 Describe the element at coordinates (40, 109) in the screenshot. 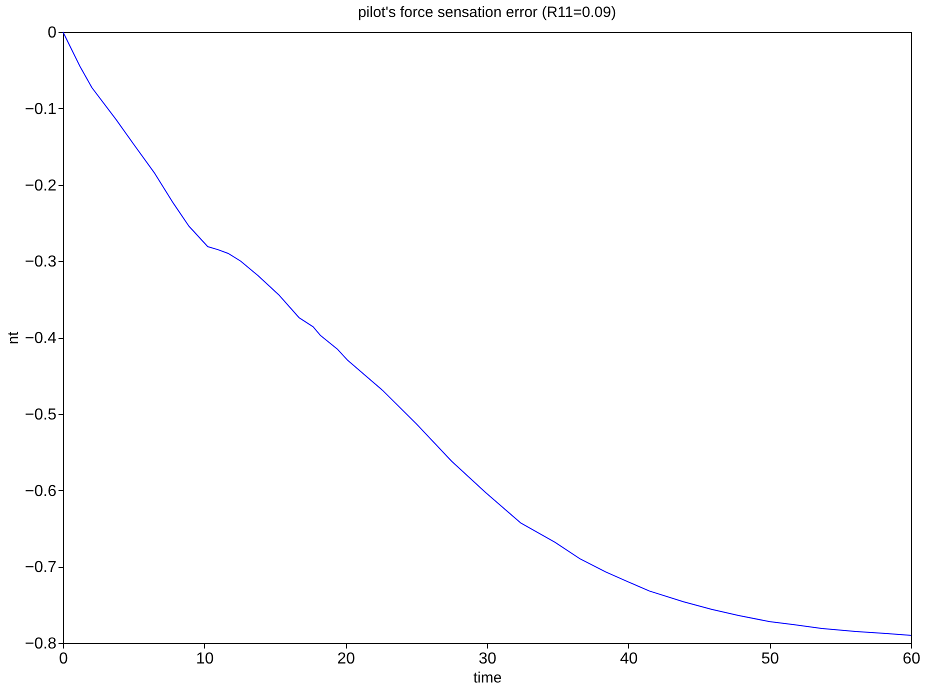

I see `y-tick-label: −0.1` at that location.